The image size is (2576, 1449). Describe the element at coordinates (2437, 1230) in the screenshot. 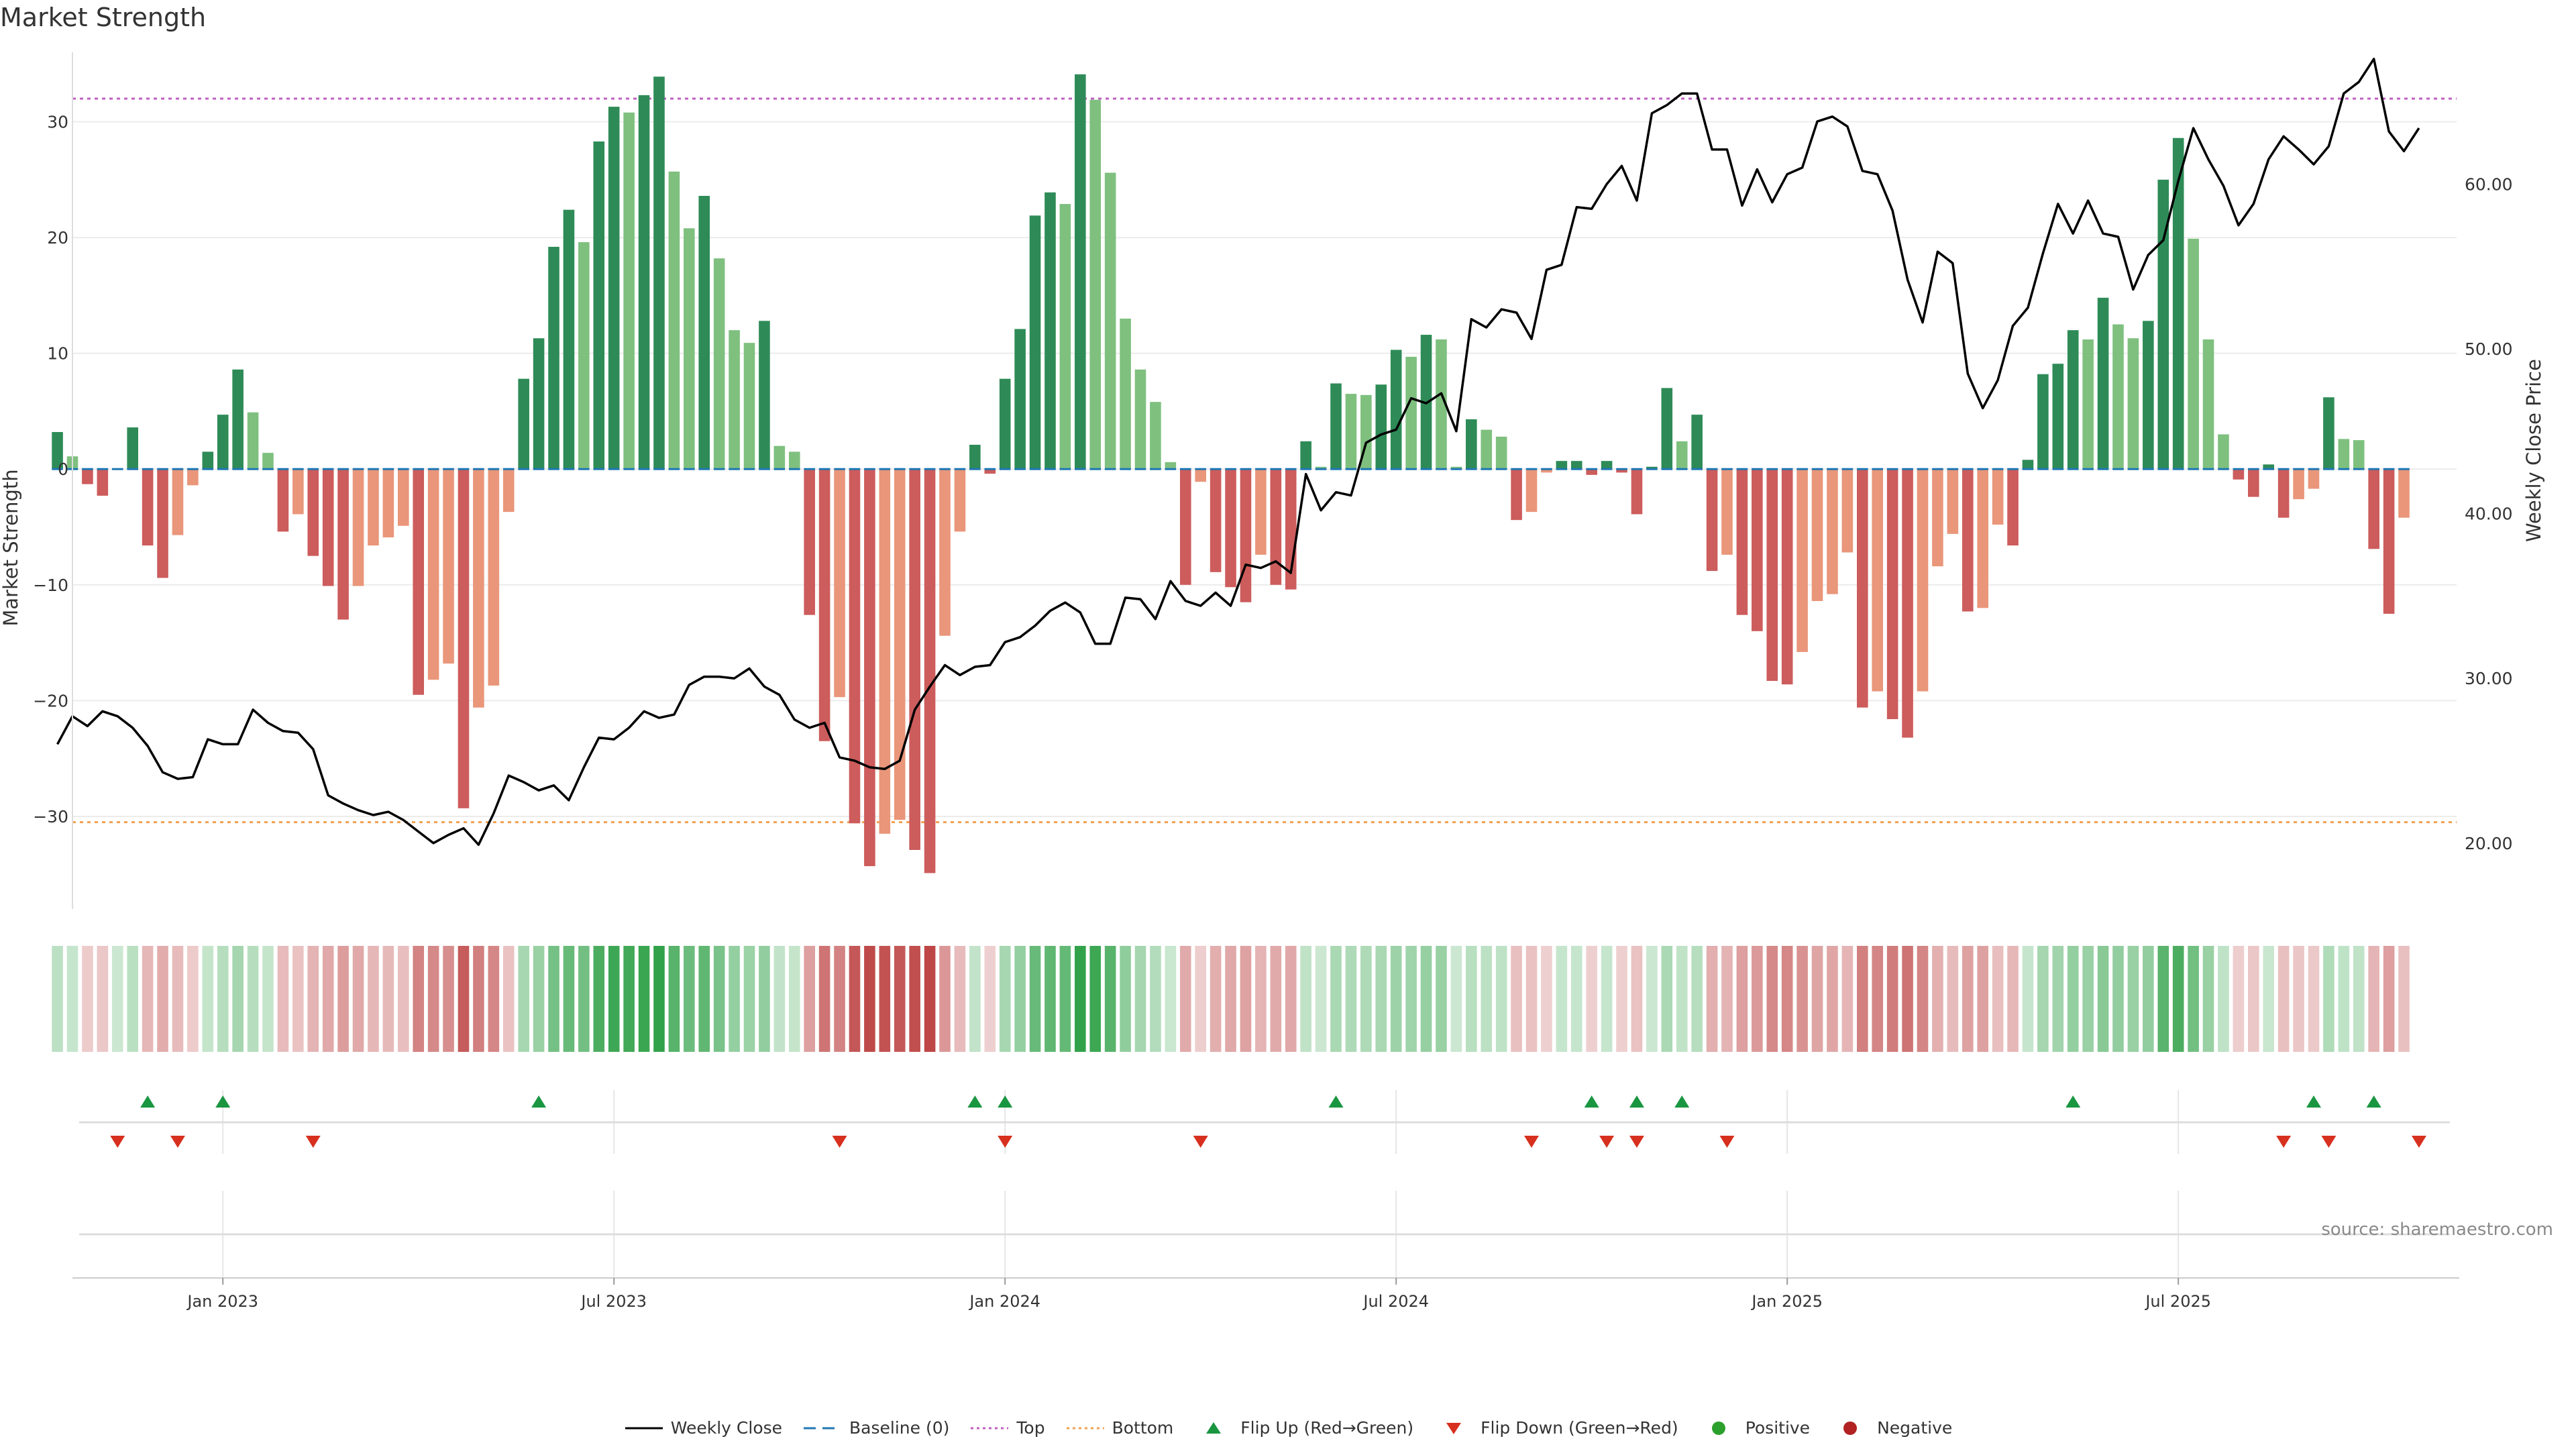

I see `source-note: source: sharemaestro.com` at that location.